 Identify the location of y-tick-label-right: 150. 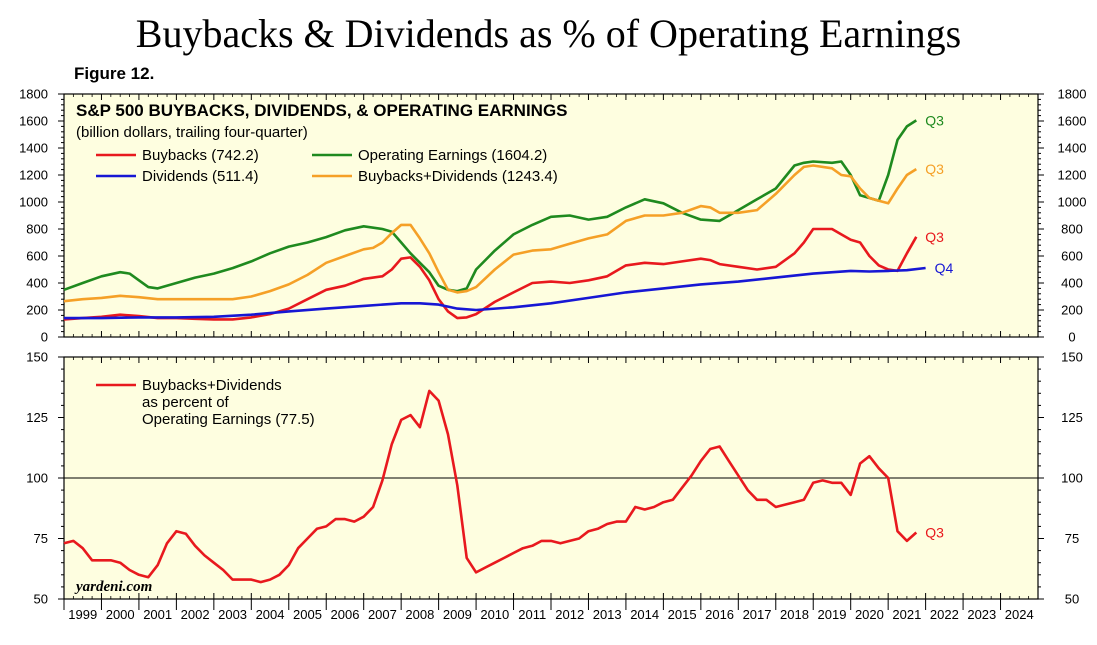
(1072, 357).